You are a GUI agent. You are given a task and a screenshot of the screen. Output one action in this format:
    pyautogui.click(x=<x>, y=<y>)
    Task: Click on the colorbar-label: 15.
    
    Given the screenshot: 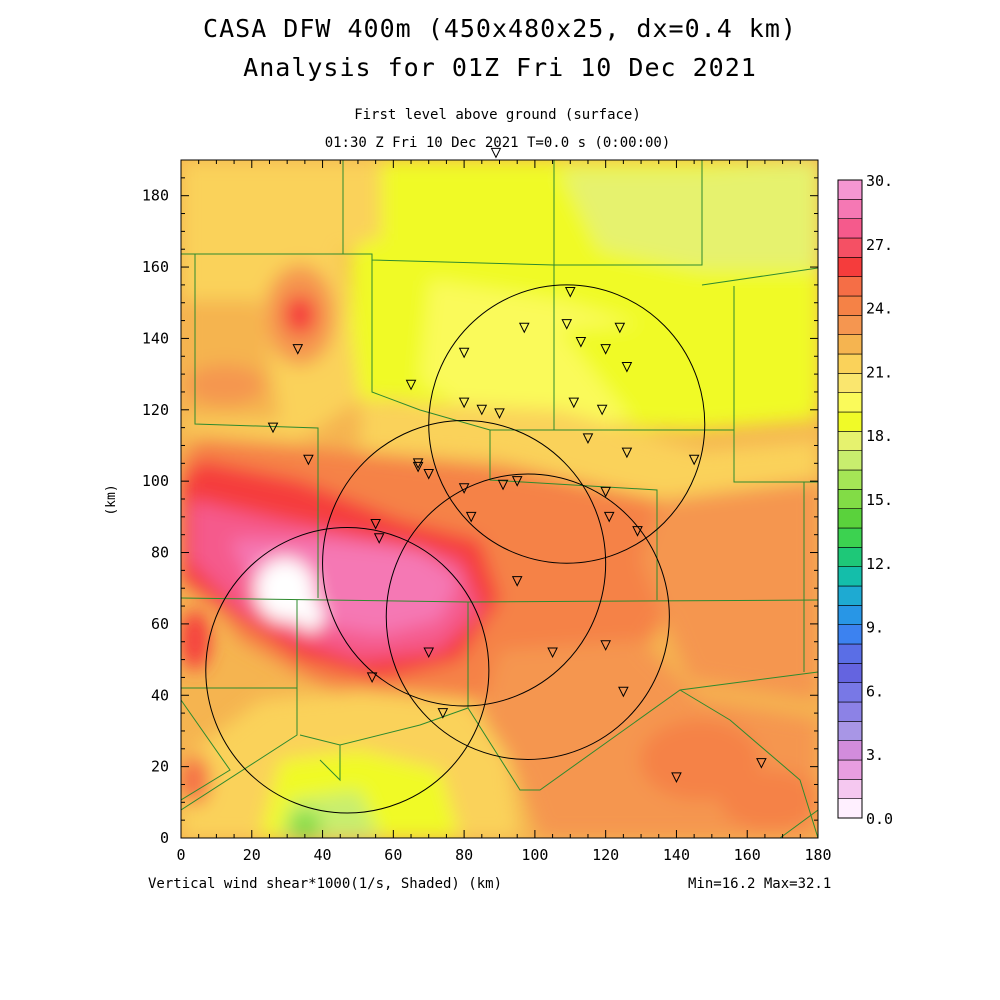 What is the action you would take?
    pyautogui.click(x=879, y=500)
    